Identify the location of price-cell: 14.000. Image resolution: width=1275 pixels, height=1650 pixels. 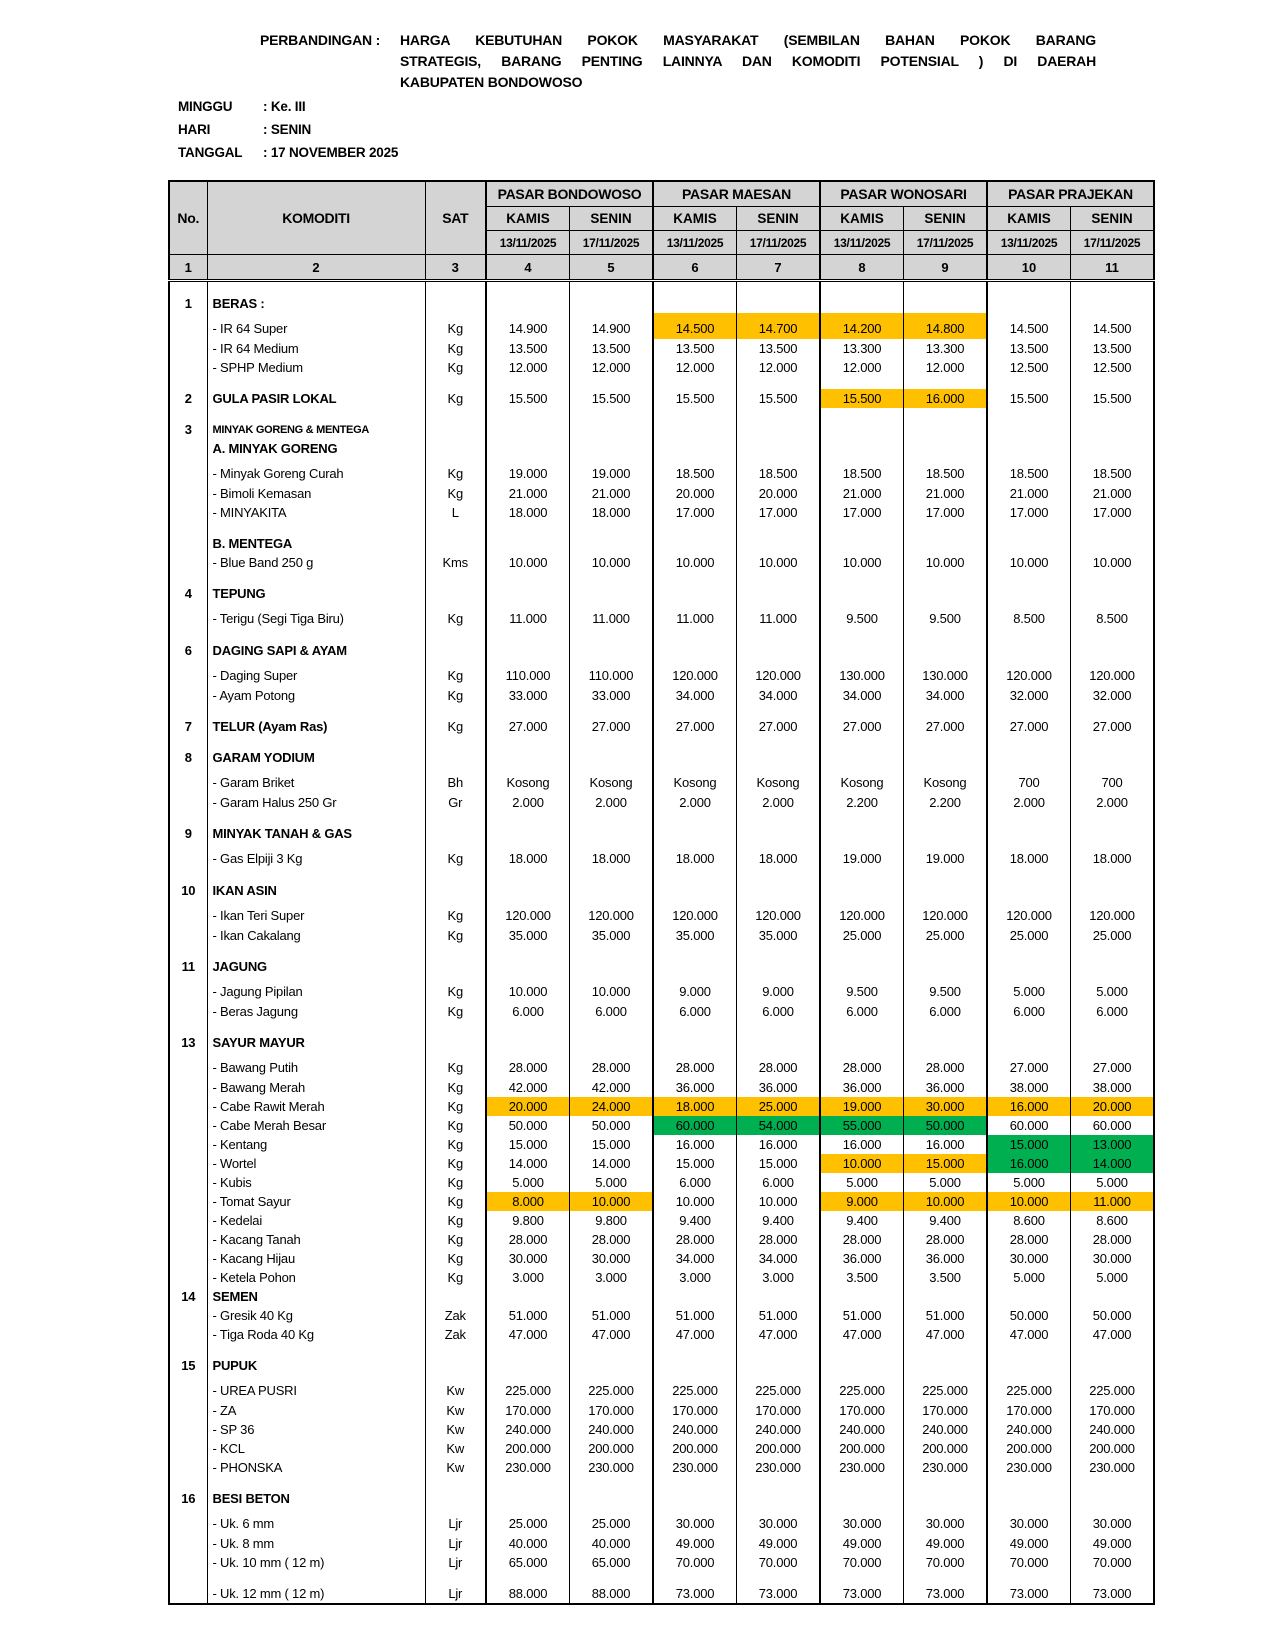
(1112, 1163).